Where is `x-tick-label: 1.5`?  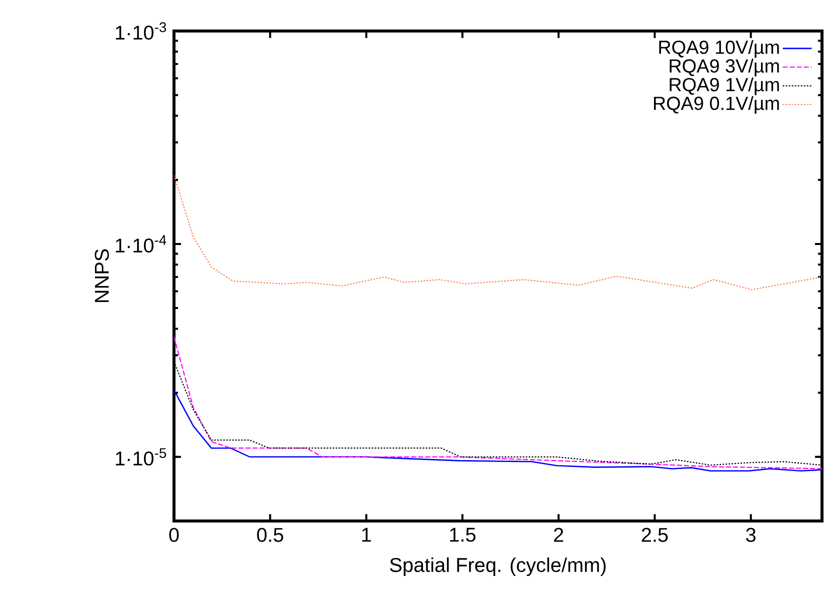
x-tick-label: 1.5 is located at coordinates (463, 535).